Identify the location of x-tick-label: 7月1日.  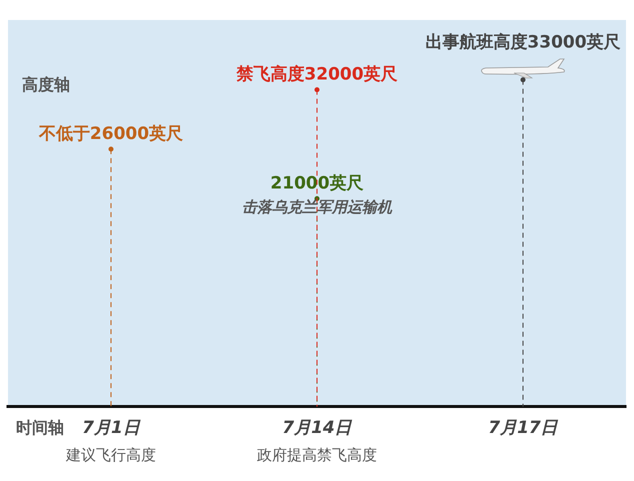
(111, 428).